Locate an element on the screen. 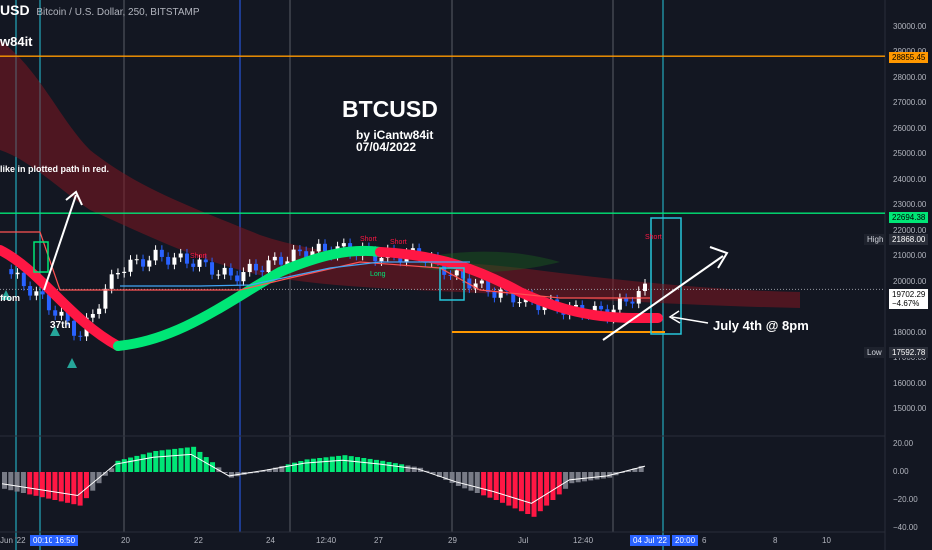  osc-tick: −40.00 is located at coordinates (905, 527).